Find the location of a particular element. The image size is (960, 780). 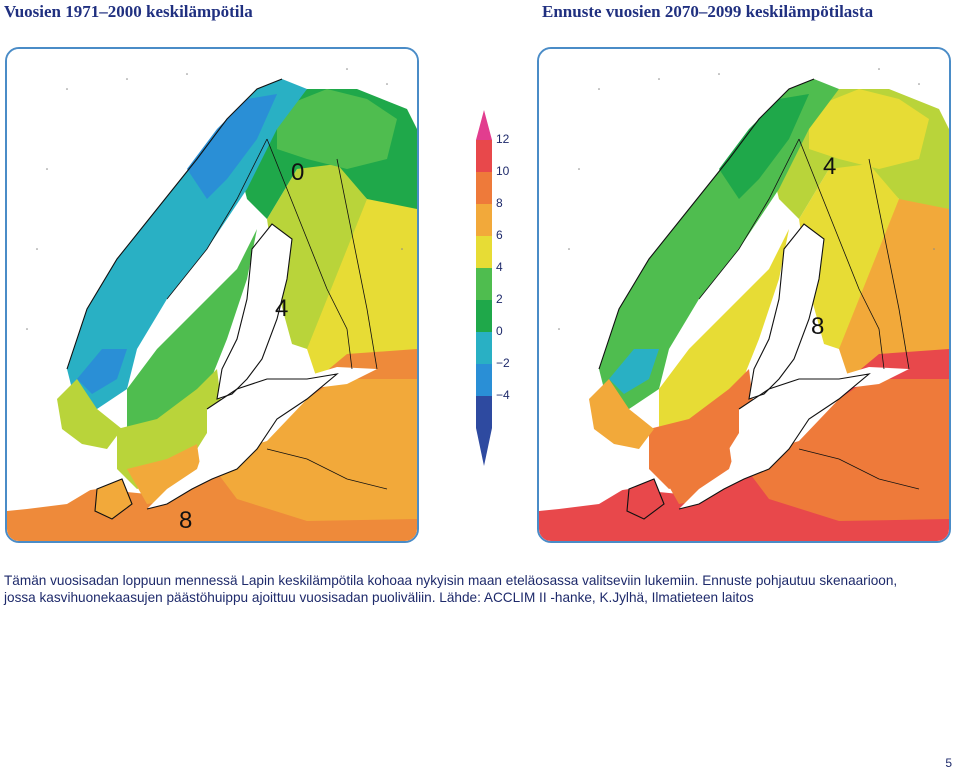

legend-tick-label: 4 is located at coordinates (499, 267).